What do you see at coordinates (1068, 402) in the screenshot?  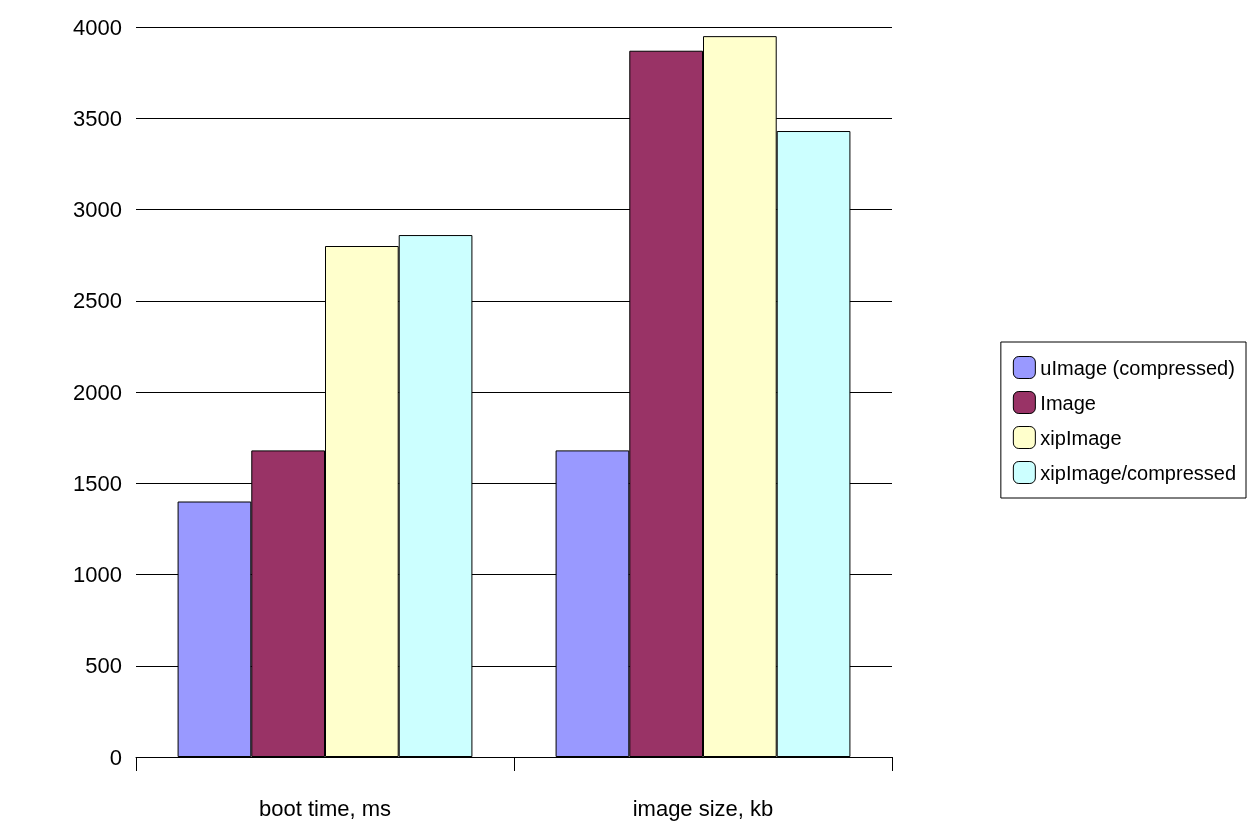 I see `legend-label: Image` at bounding box center [1068, 402].